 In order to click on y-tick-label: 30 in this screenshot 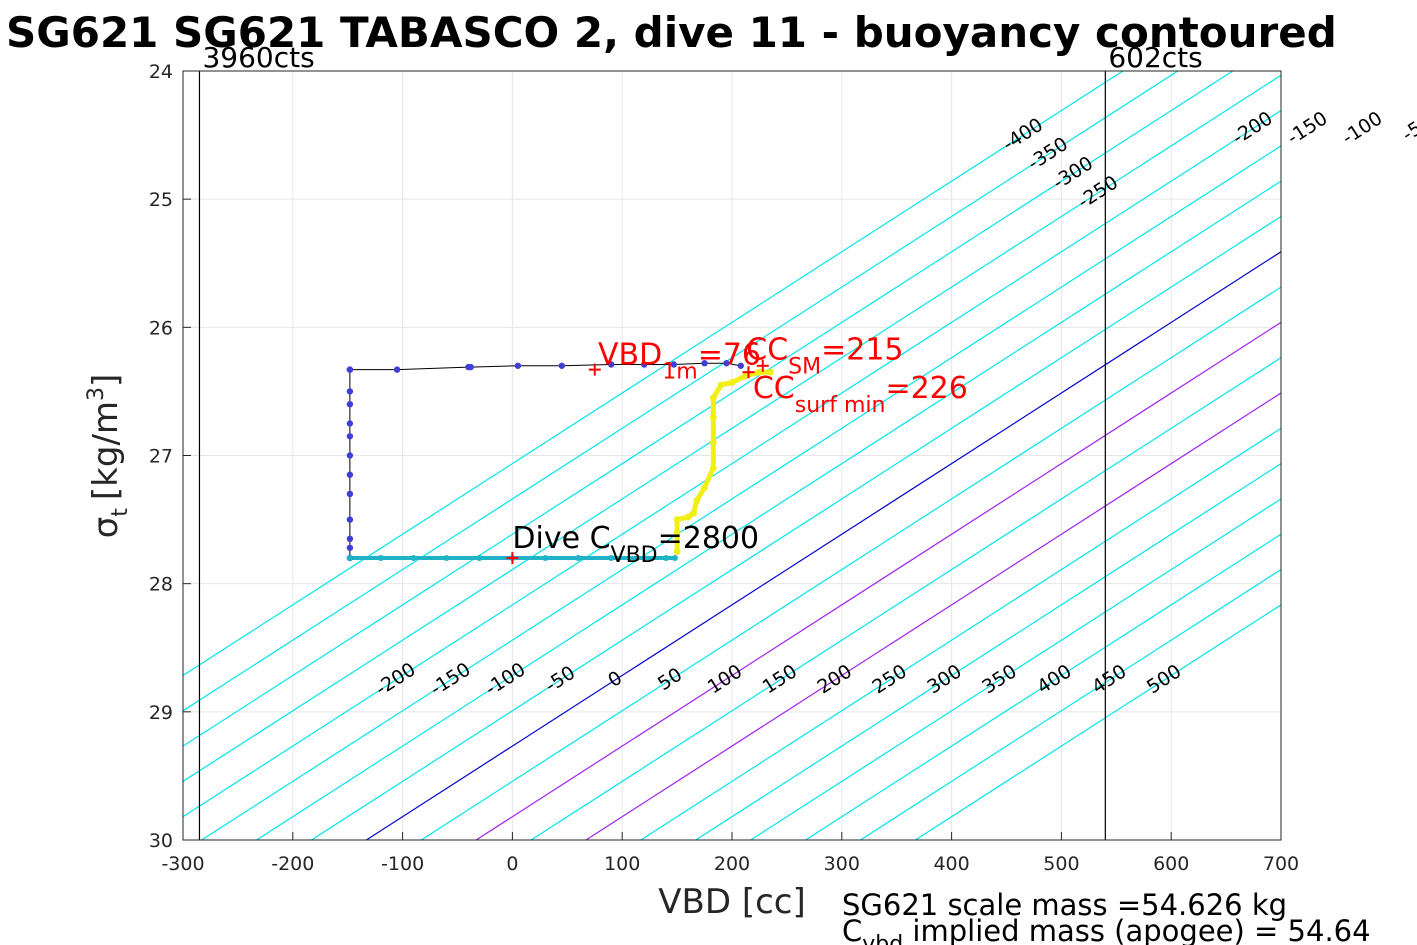, I will do `click(161, 841)`.